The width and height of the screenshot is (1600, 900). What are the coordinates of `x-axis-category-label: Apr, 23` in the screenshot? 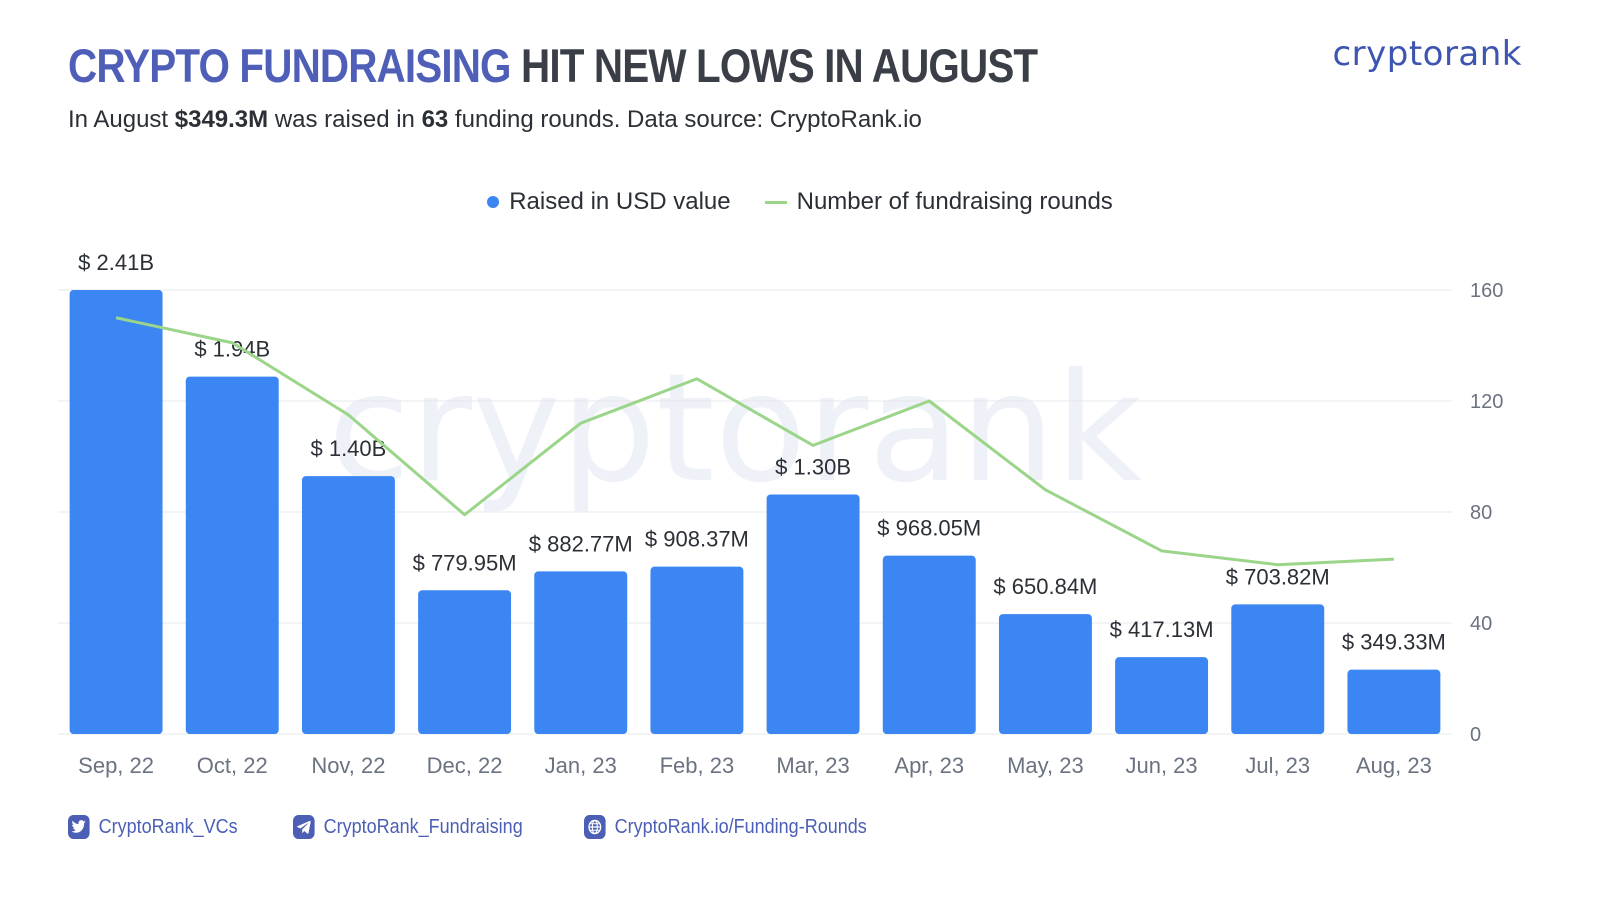 It's located at (929, 765).